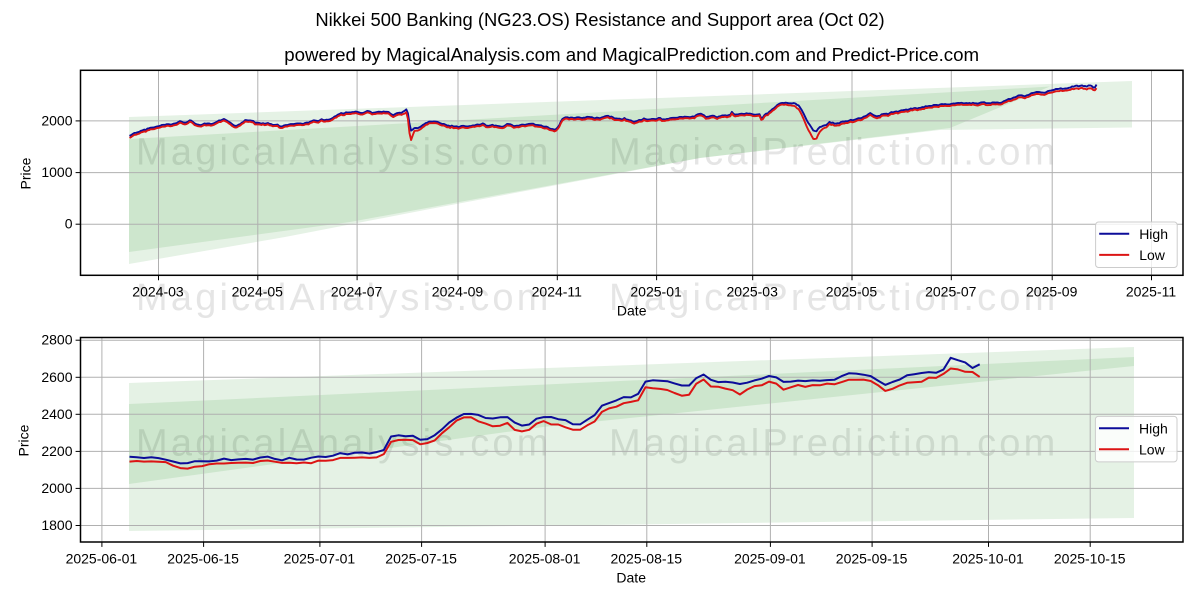 The width and height of the screenshot is (1200, 600). Describe the element at coordinates (56, 340) in the screenshot. I see `svg-text: 2800` at that location.